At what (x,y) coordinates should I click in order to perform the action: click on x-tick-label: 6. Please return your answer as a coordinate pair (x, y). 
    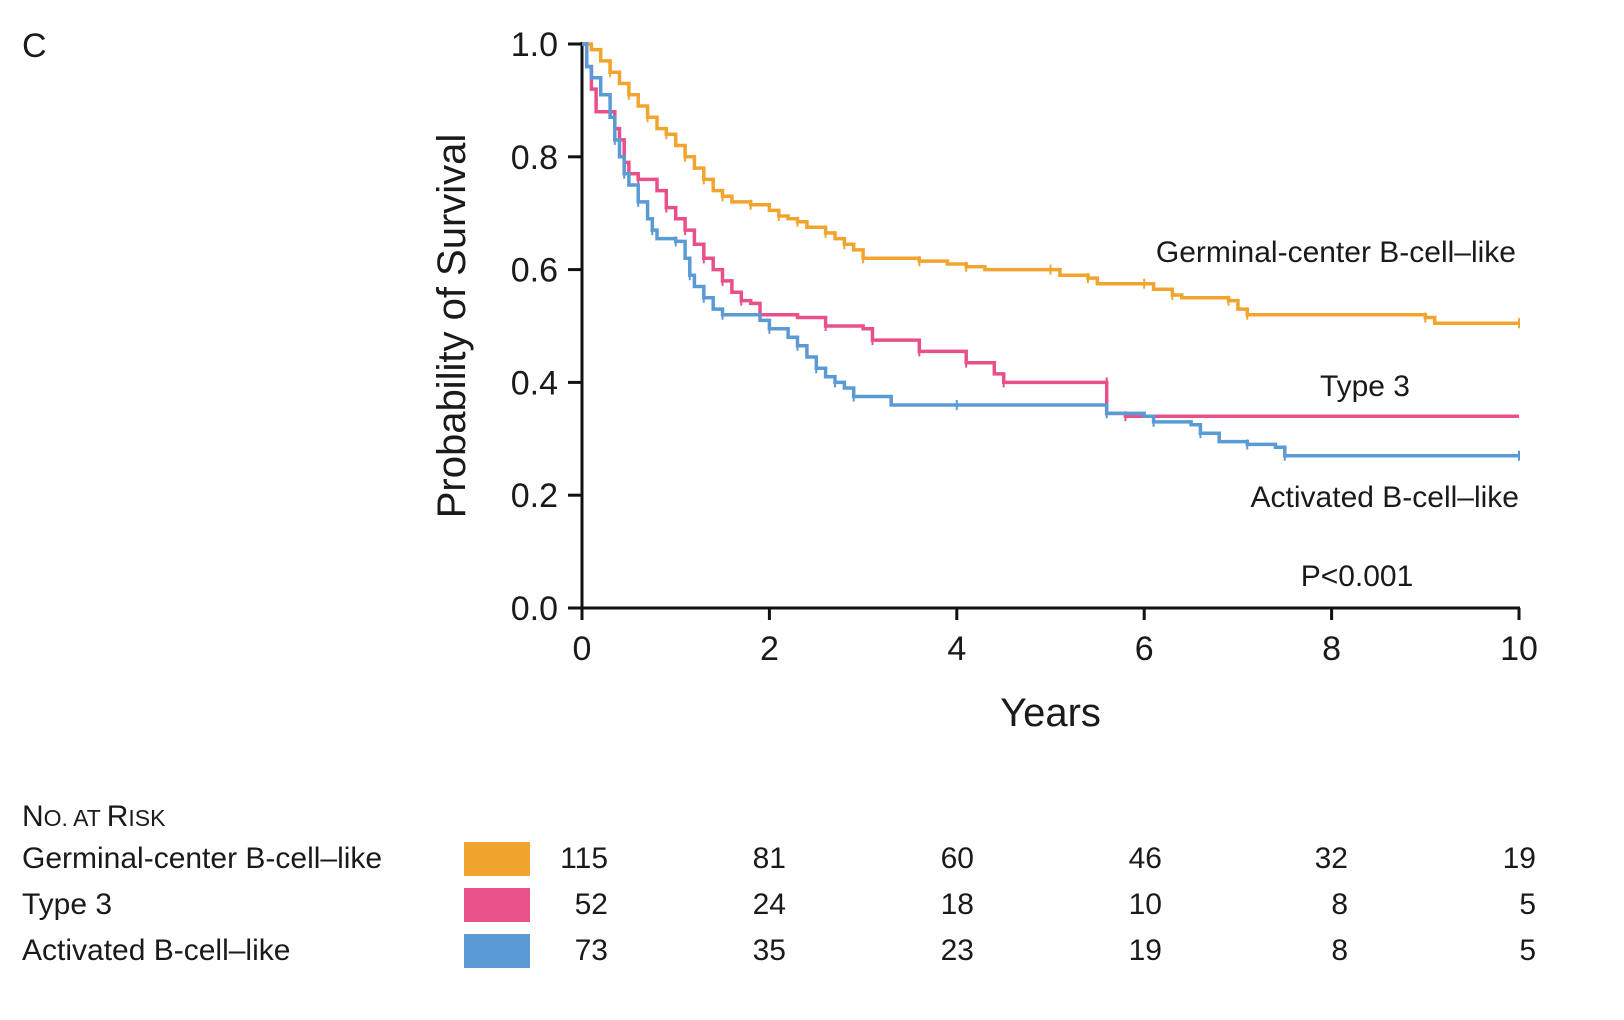
    Looking at the image, I should click on (1144, 649).